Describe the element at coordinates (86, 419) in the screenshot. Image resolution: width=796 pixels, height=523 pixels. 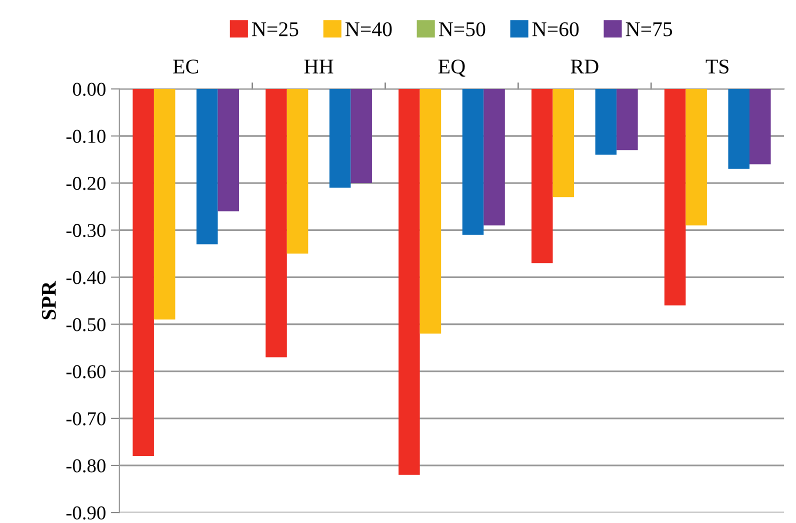
I see `y-tick-label: -0.70` at that location.